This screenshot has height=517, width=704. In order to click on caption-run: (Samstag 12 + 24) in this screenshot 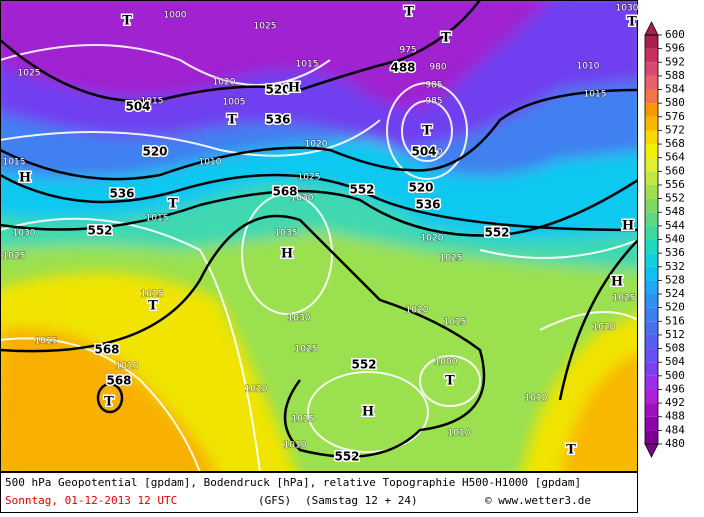, I will do `click(361, 500)`.